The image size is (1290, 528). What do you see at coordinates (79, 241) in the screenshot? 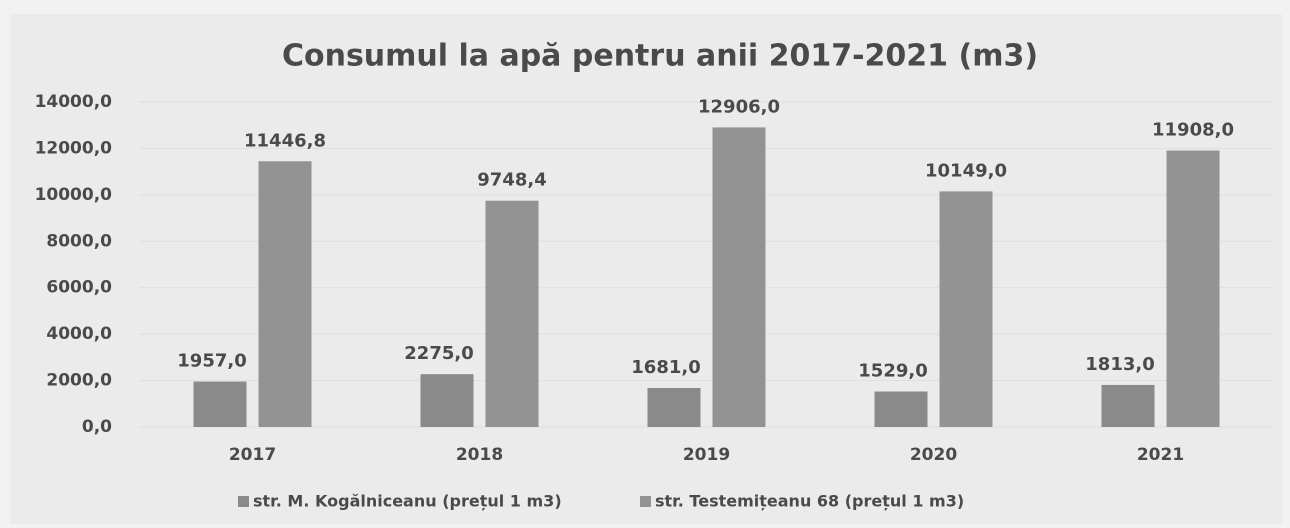
I see `y-tick-label: 8000,0` at bounding box center [79, 241].